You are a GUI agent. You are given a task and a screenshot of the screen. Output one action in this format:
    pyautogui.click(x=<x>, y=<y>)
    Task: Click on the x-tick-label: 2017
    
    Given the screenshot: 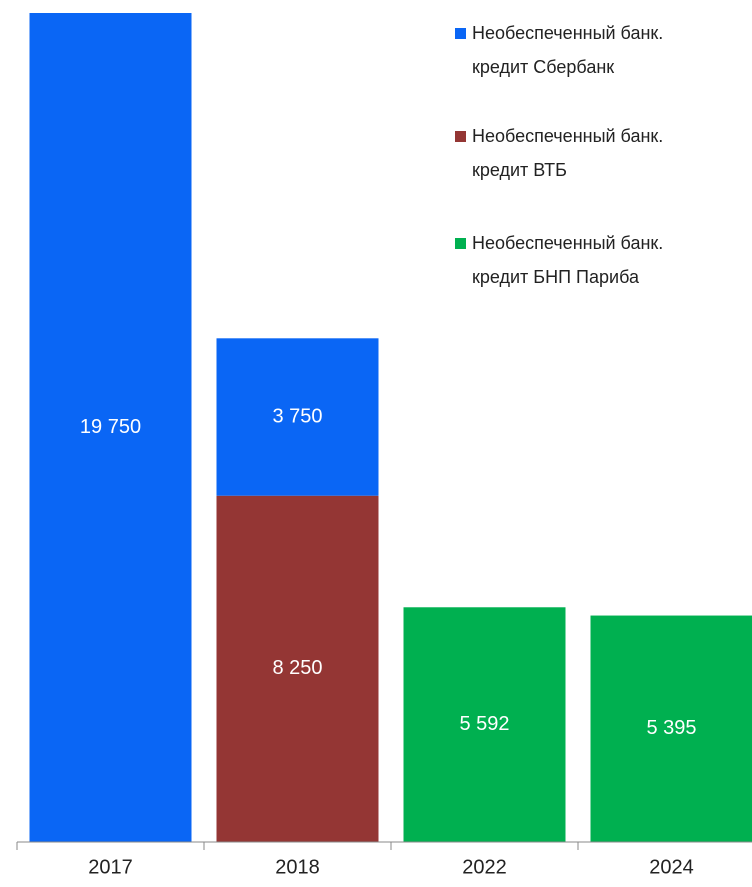 What is the action you would take?
    pyautogui.click(x=110, y=867)
    